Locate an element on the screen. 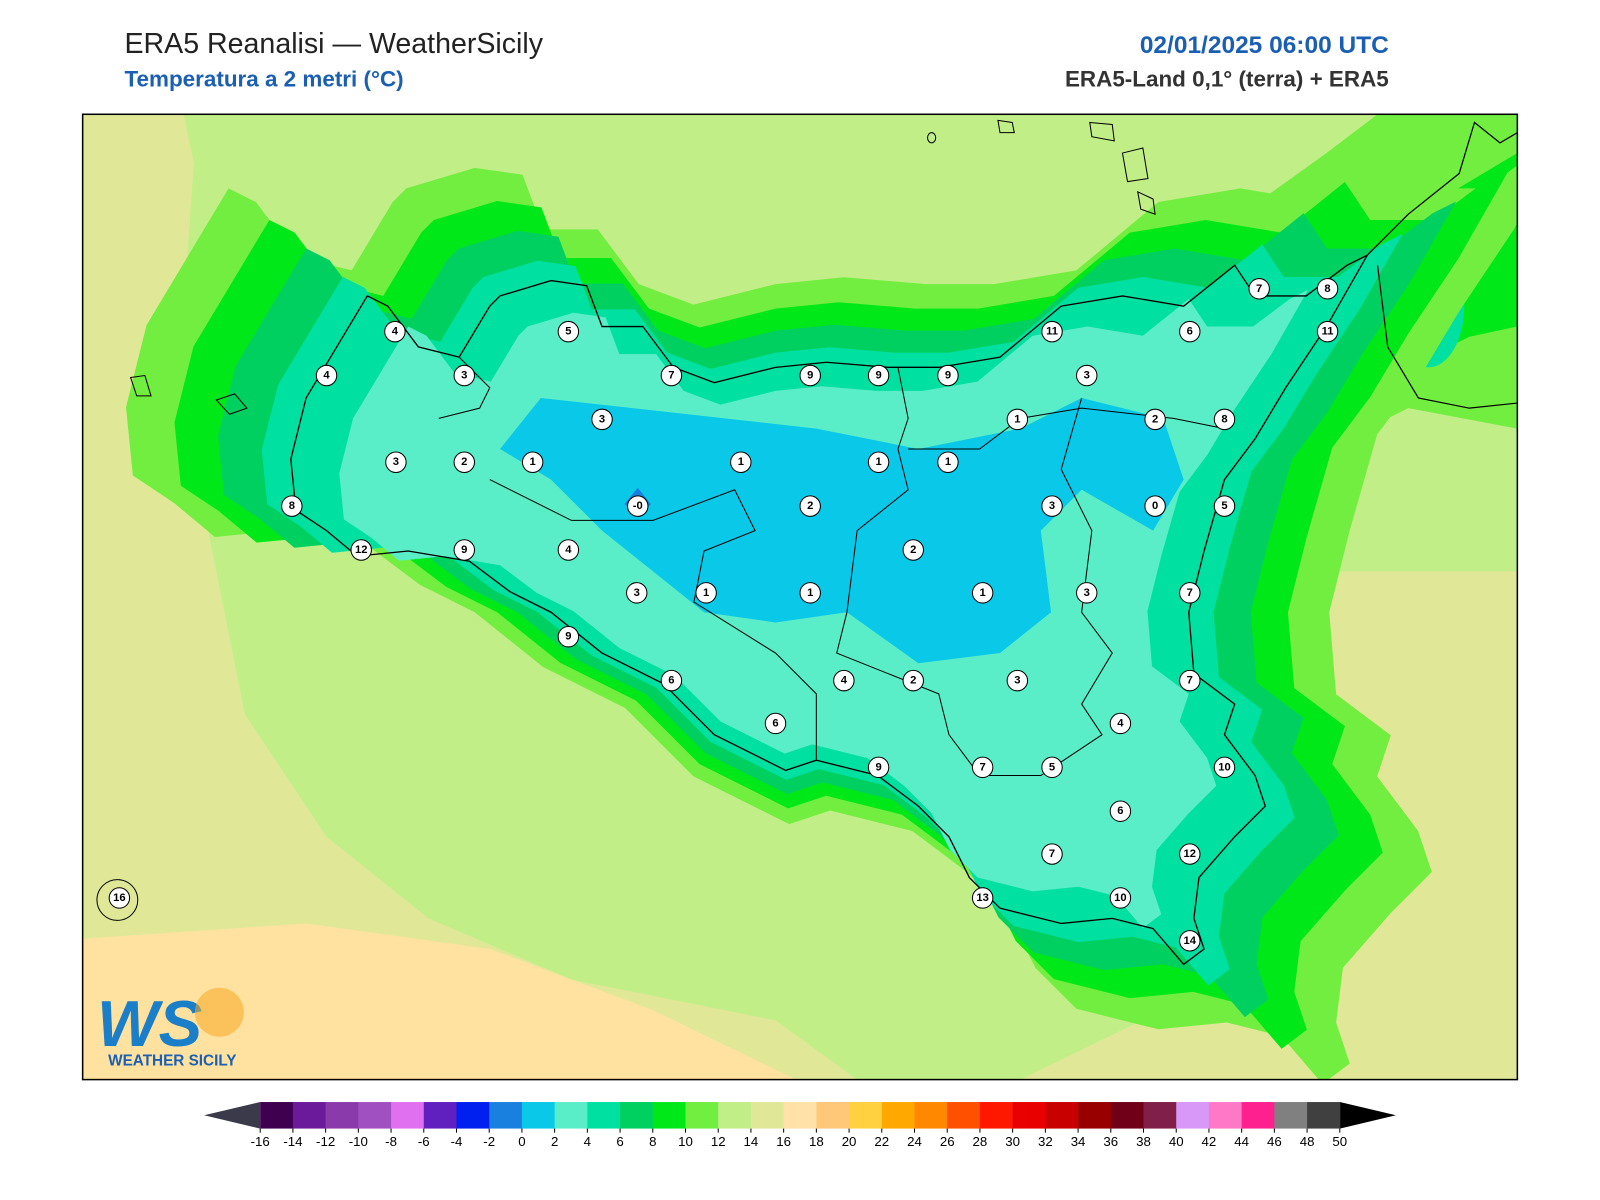 Image resolution: width=1600 pixels, height=1200 pixels. colorbar-tick-label: 48 is located at coordinates (1307, 1141).